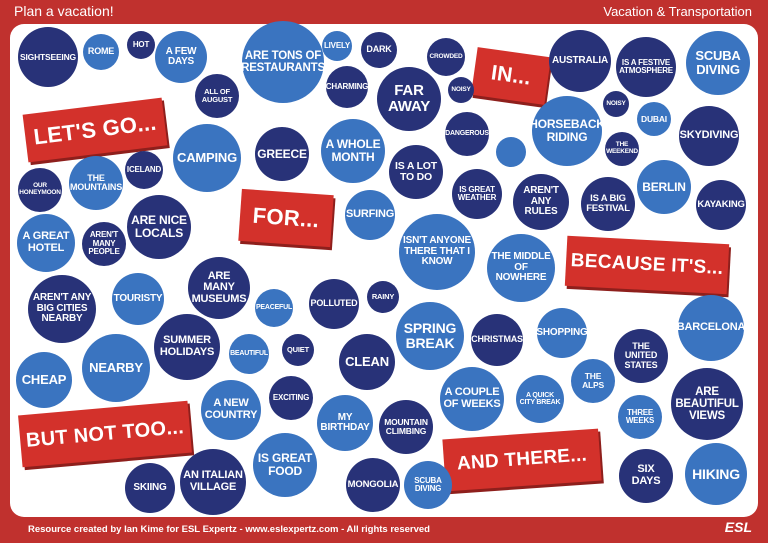 The width and height of the screenshot is (768, 543). I want to click on bubble-the-united-states: THE UNITED STATES, so click(641, 356).